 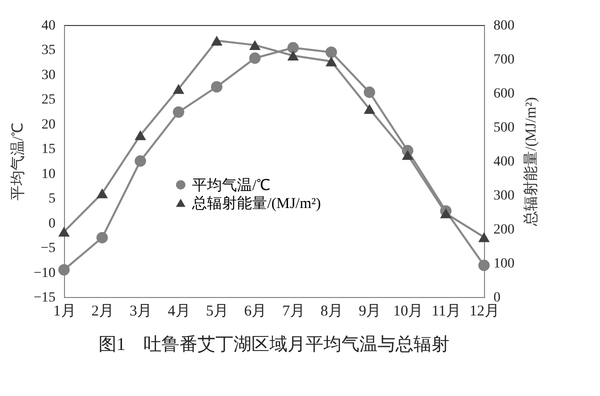 I want to click on text: 图1 吐鲁番艾丁湖区域月平均气温与总辐射, so click(x=274, y=344).